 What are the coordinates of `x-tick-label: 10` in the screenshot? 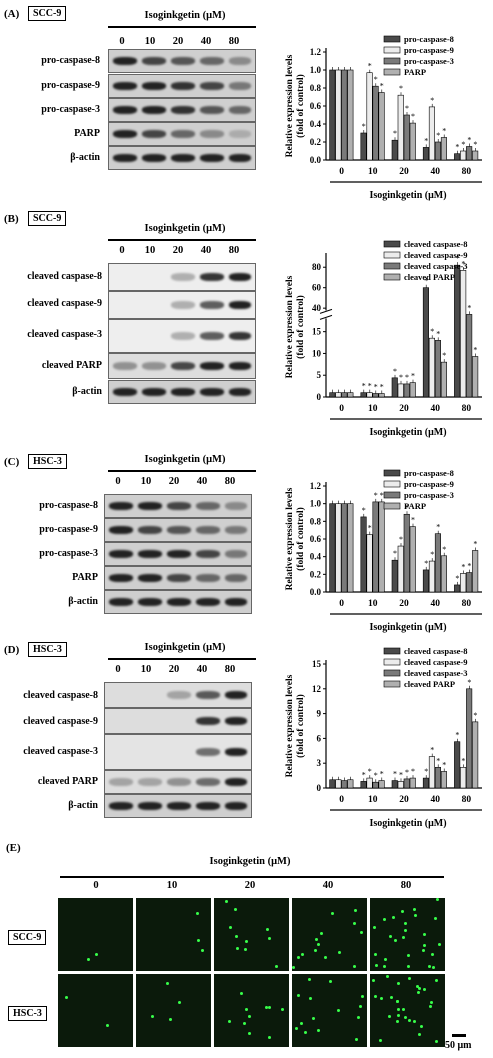 It's located at (373, 604).